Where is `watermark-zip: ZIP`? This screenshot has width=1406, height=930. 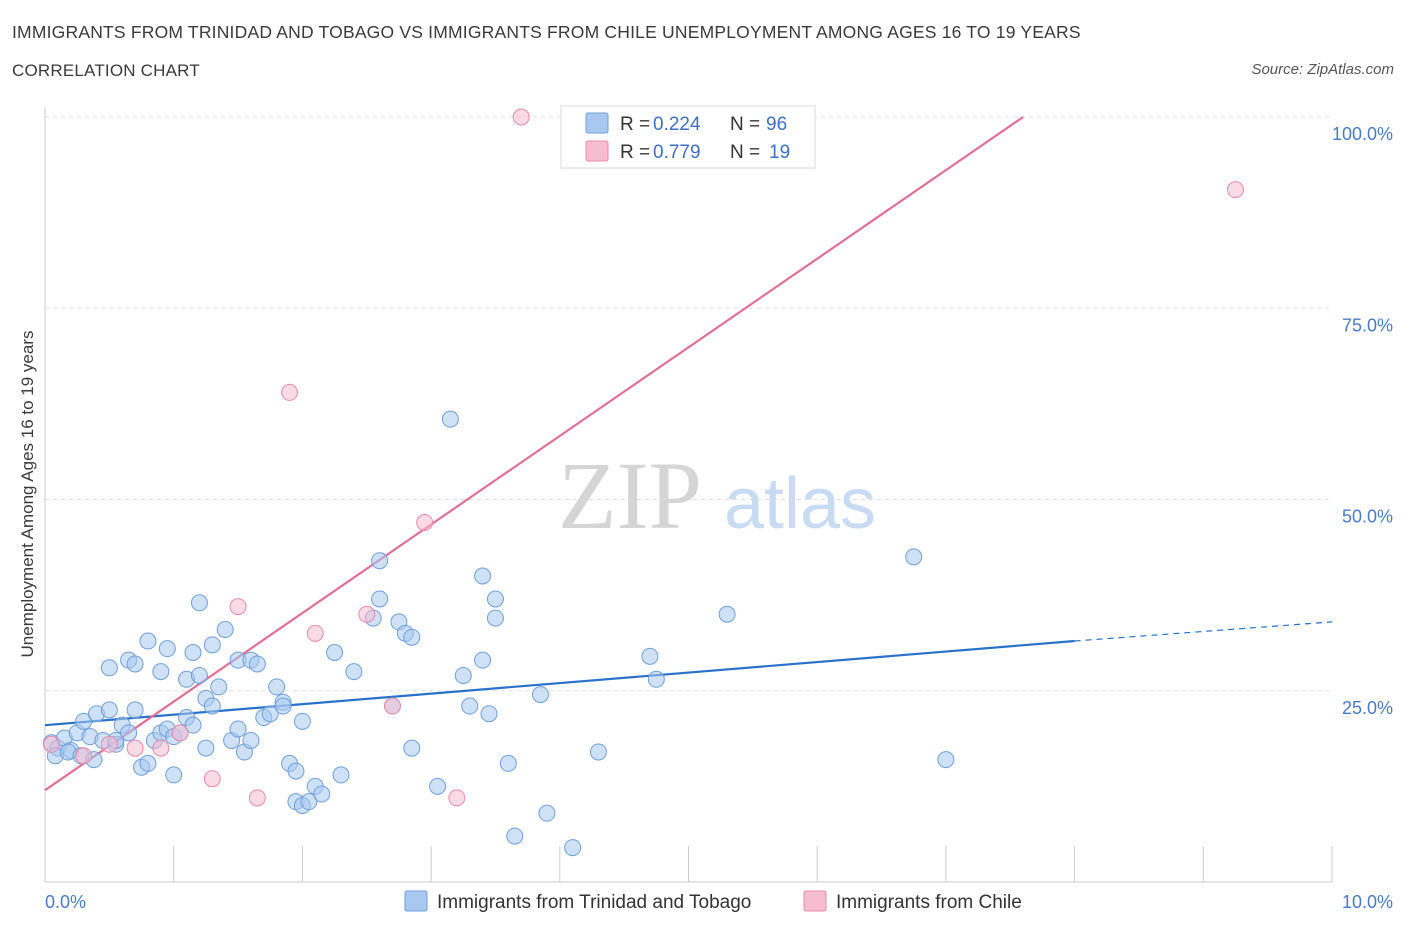
watermark-zip: ZIP is located at coordinates (630, 495).